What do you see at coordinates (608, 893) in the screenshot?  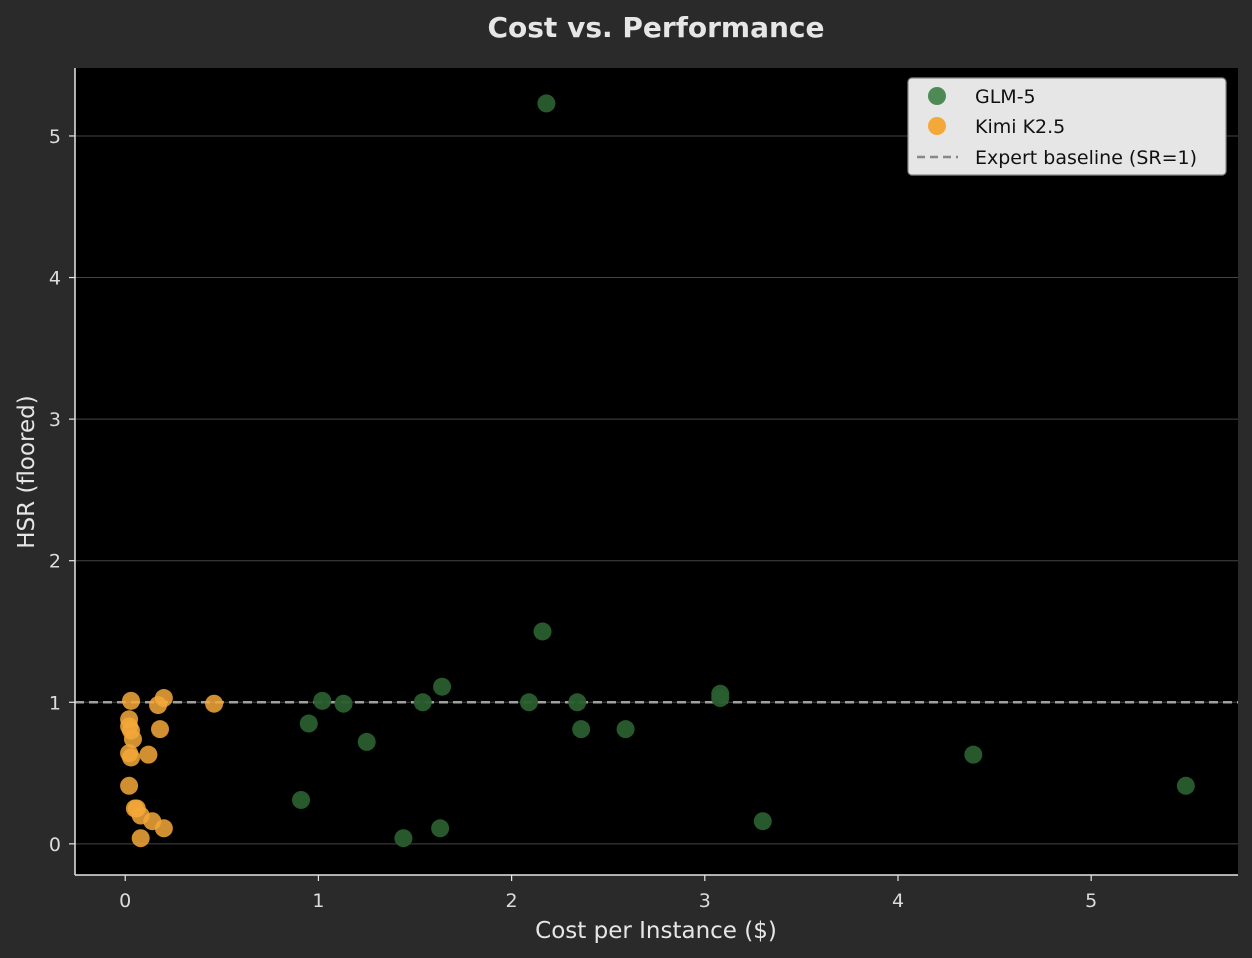 I see `x-axis-ticks: 0 1 2 3 4 5` at bounding box center [608, 893].